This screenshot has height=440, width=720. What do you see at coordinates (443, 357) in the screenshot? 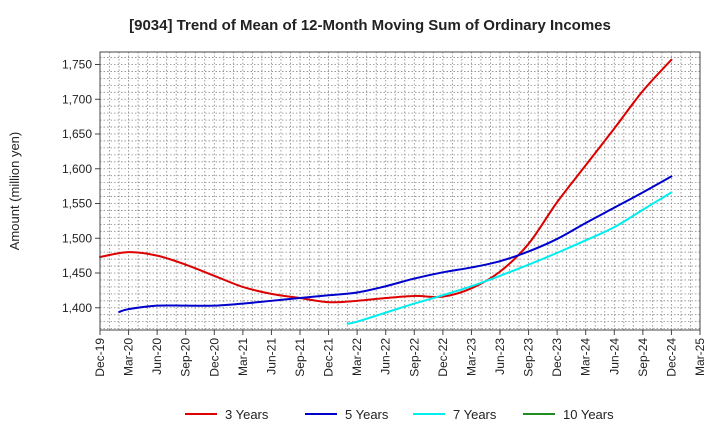
I see `x-tick-label: Dec-22` at bounding box center [443, 357].